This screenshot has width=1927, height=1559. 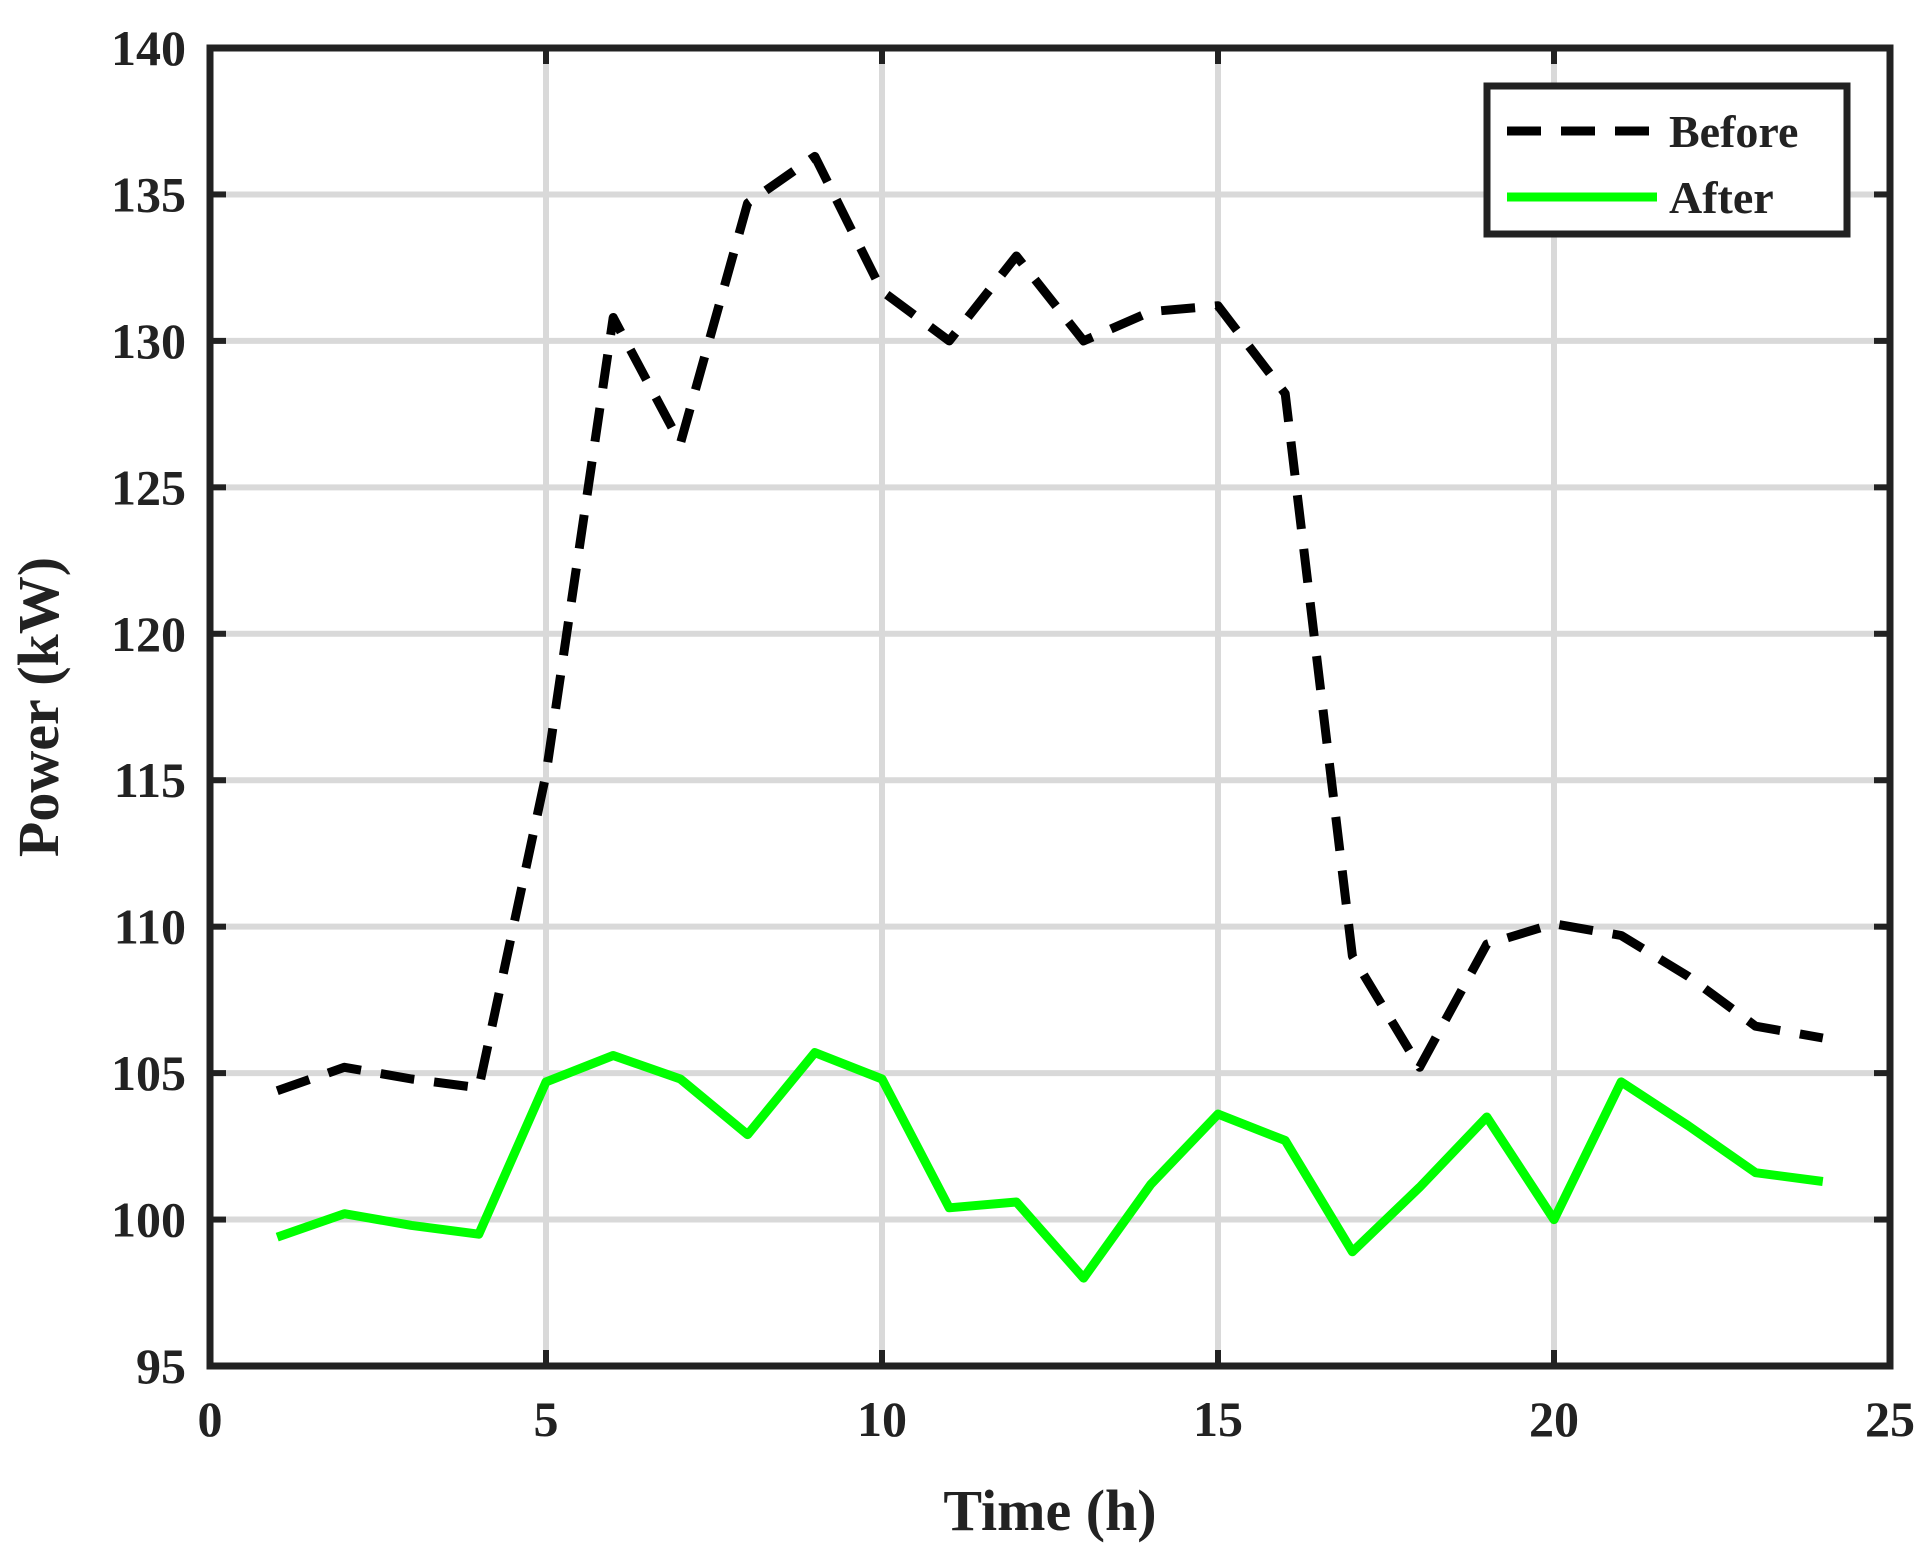 I want to click on x-tick-label: 25, so click(x=1890, y=1419).